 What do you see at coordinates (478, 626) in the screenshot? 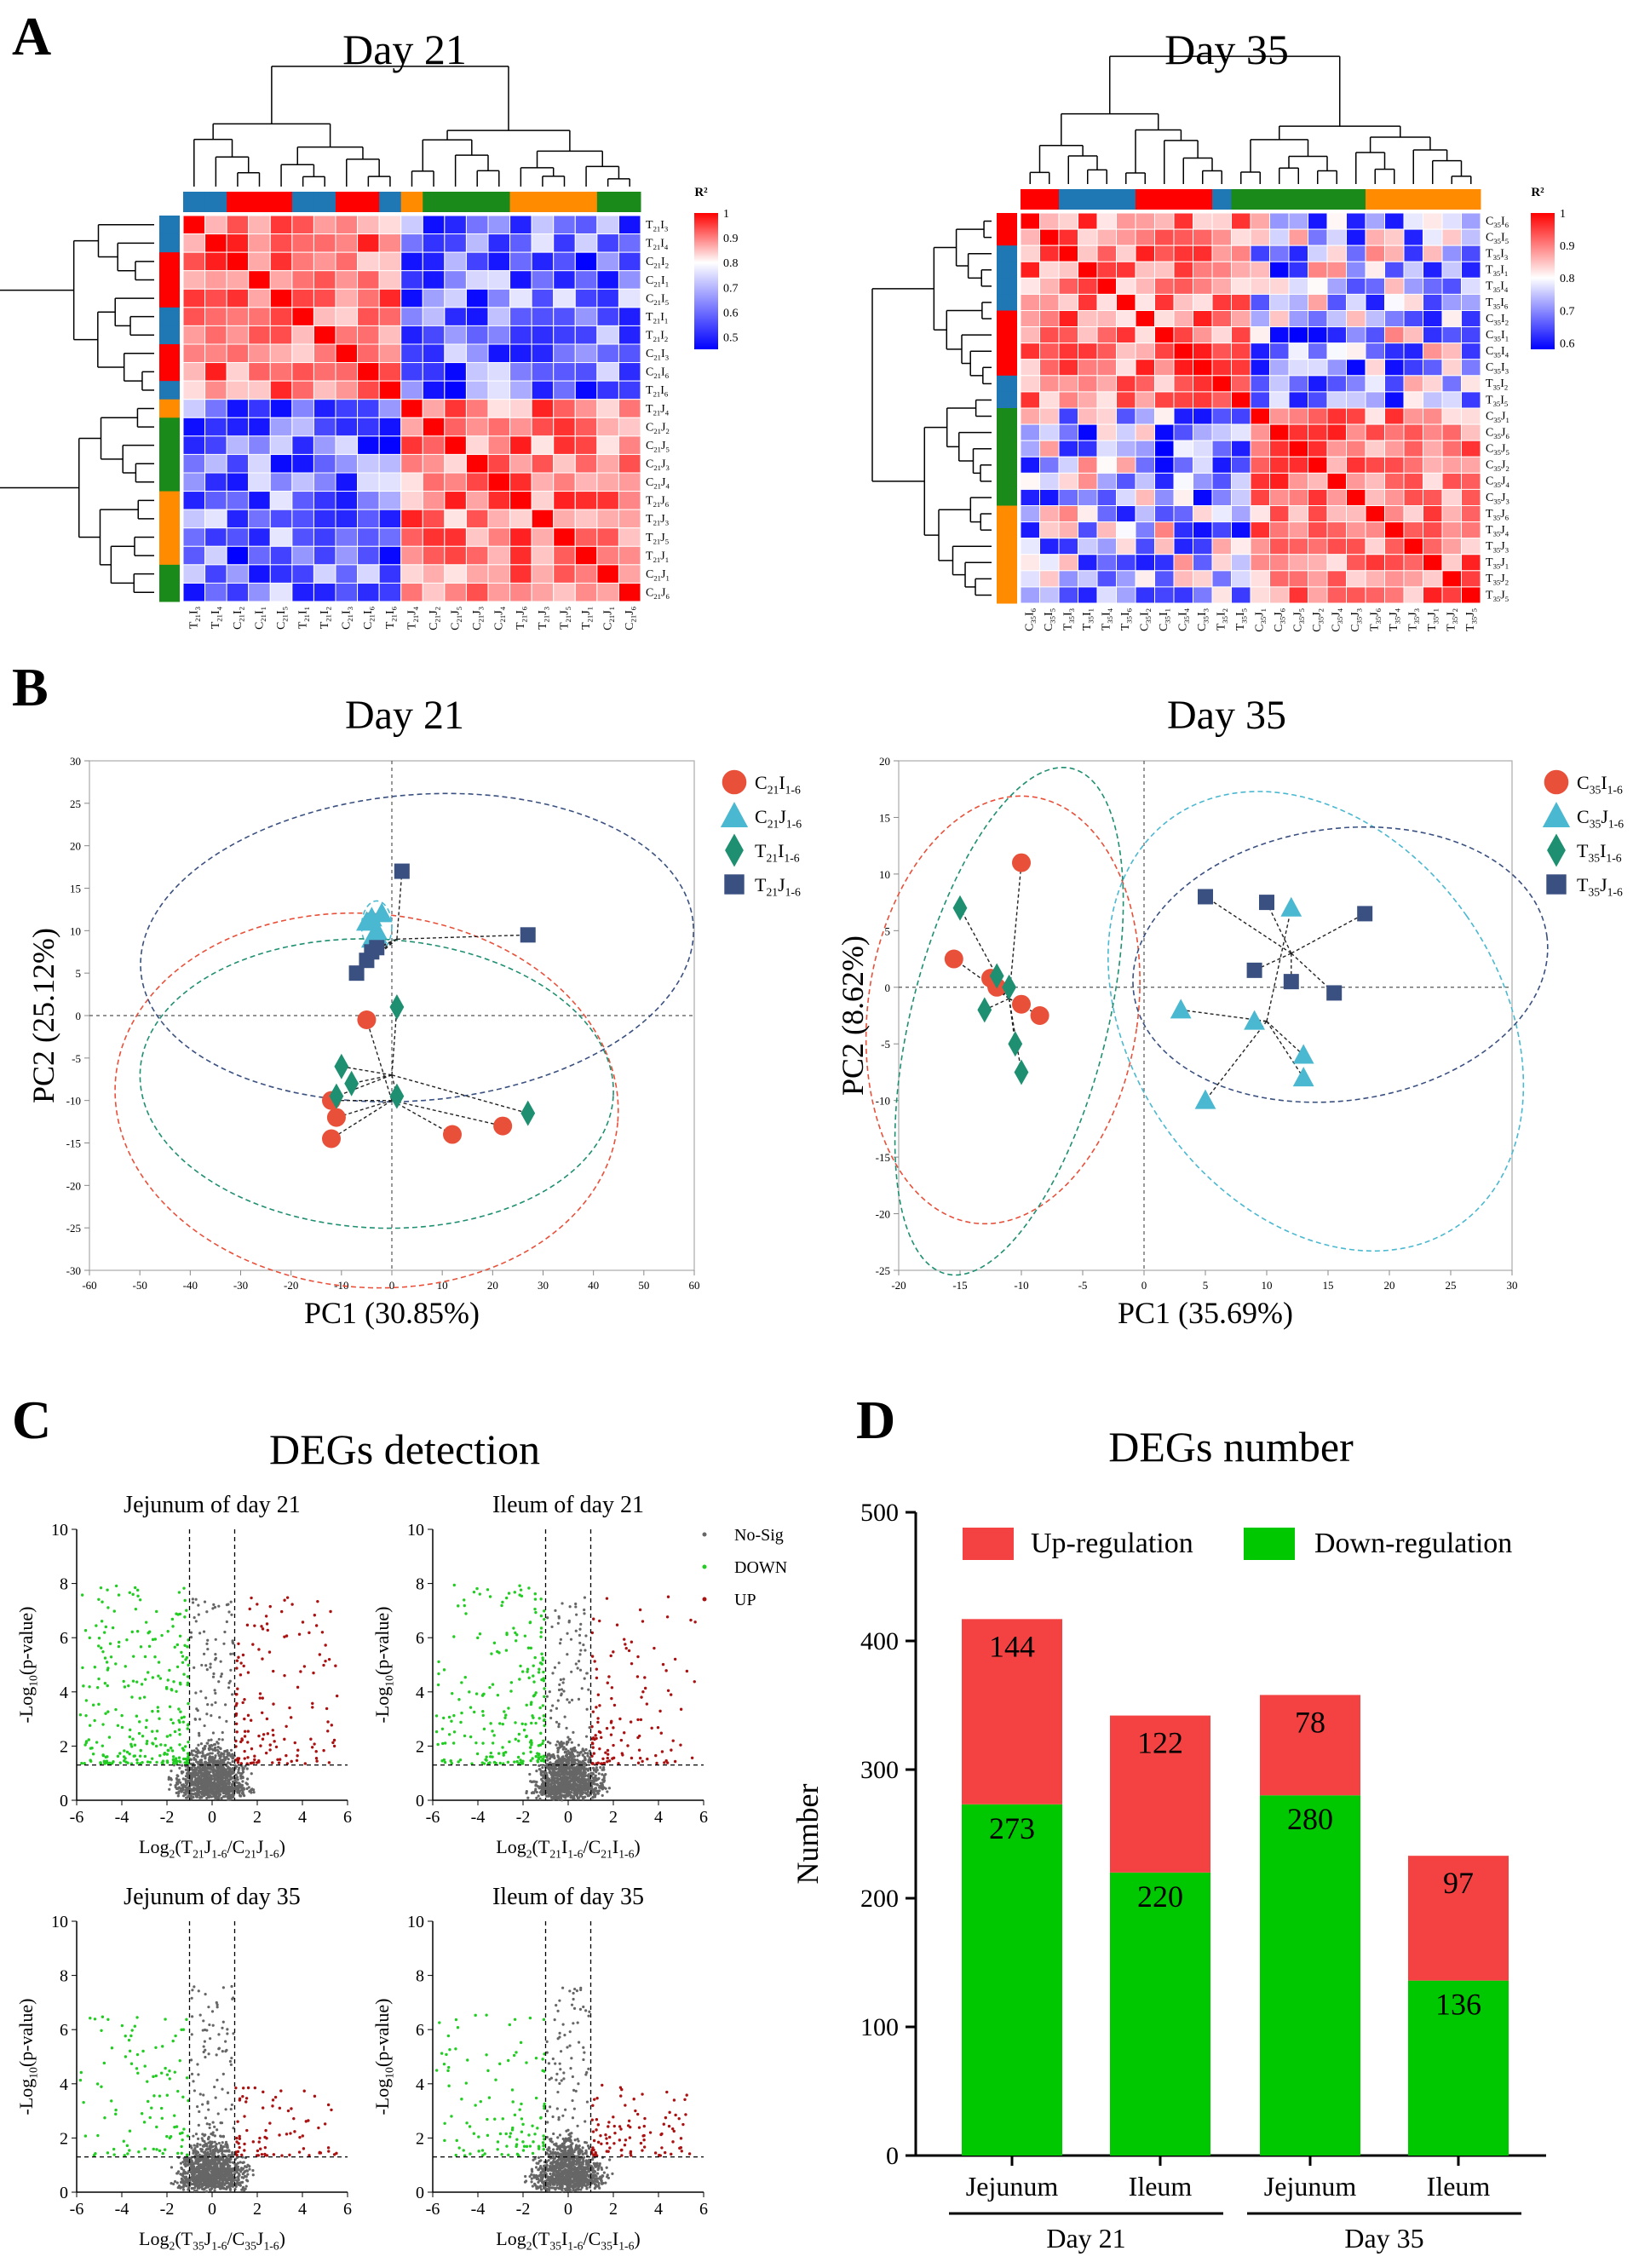
I see `col-label-part: C` at bounding box center [478, 626].